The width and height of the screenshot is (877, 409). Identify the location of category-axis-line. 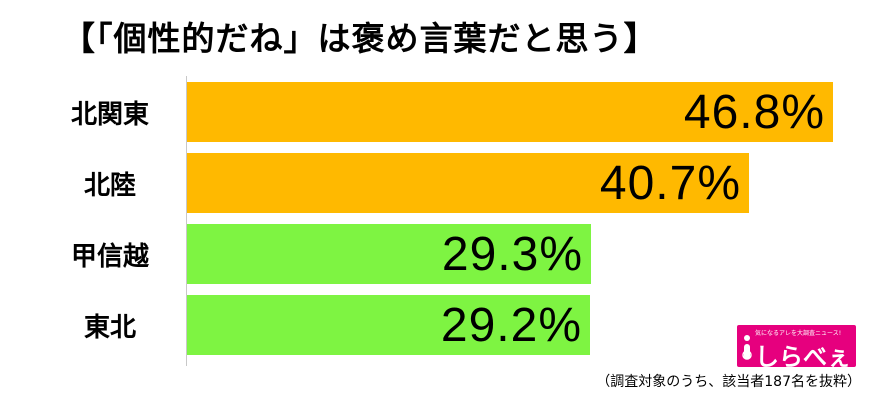
(186, 221).